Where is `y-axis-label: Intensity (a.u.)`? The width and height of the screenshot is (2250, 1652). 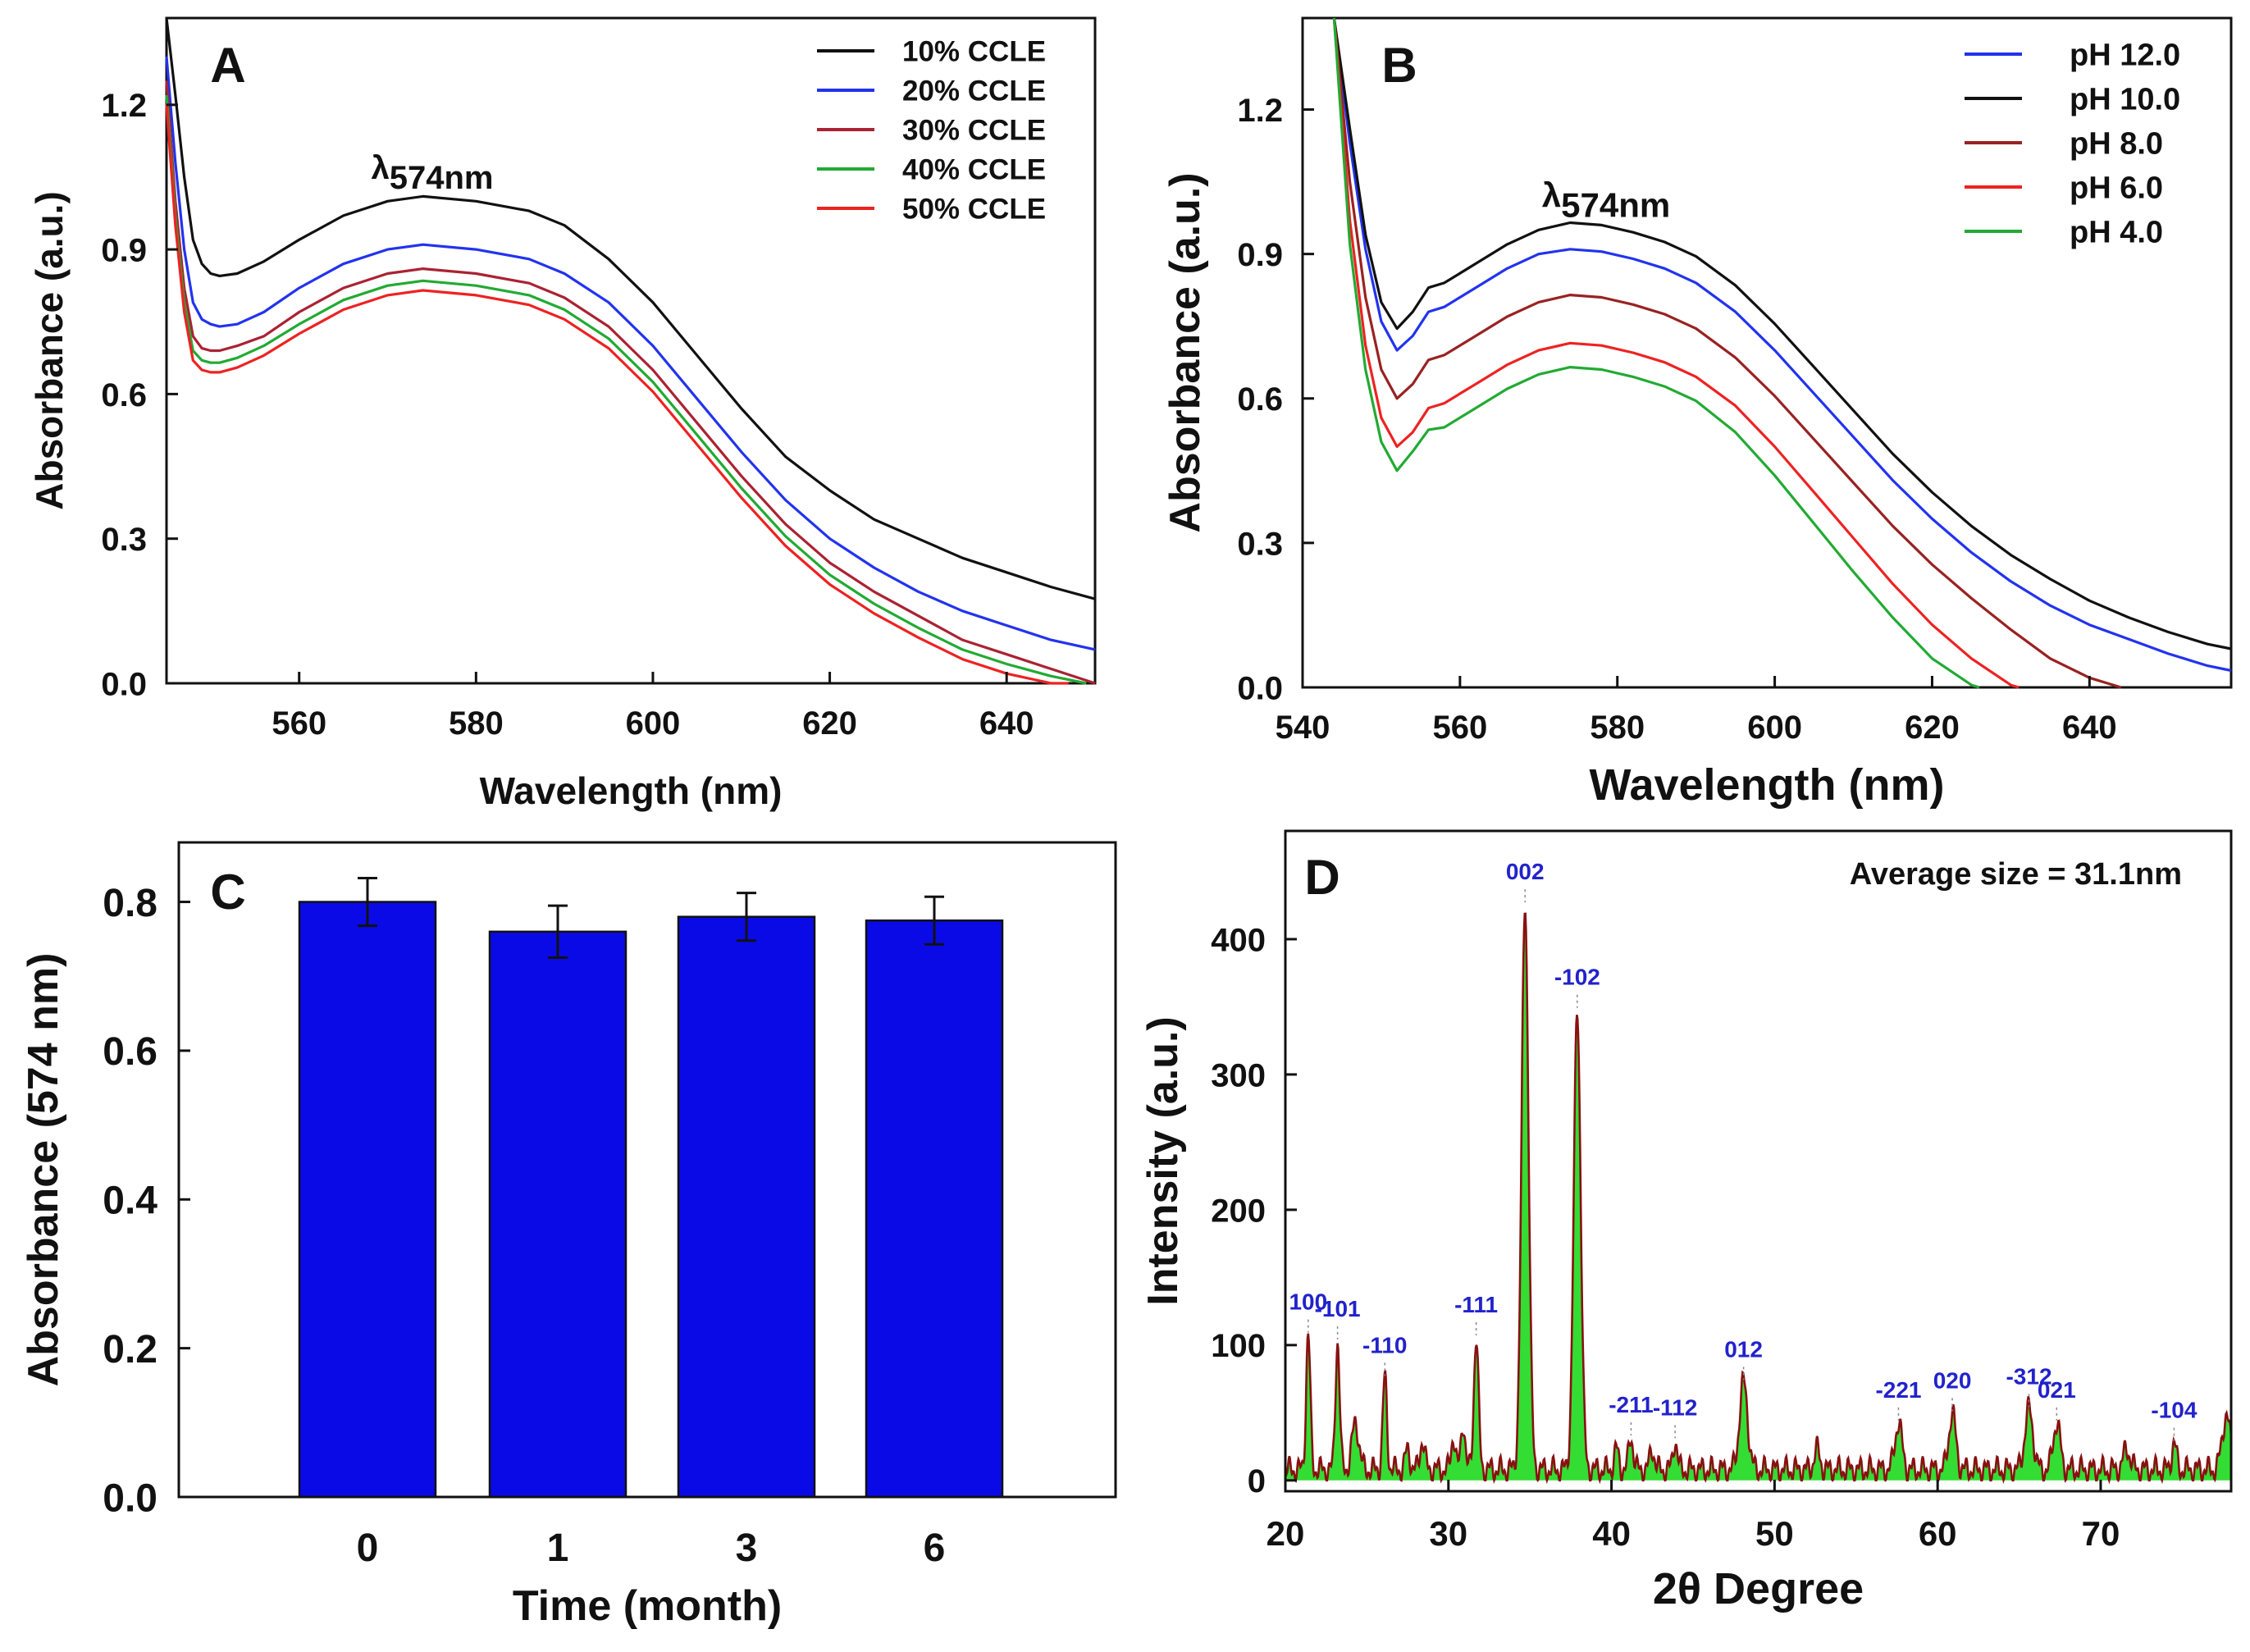 y-axis-label: Intensity (a.u.) is located at coordinates (1163, 1160).